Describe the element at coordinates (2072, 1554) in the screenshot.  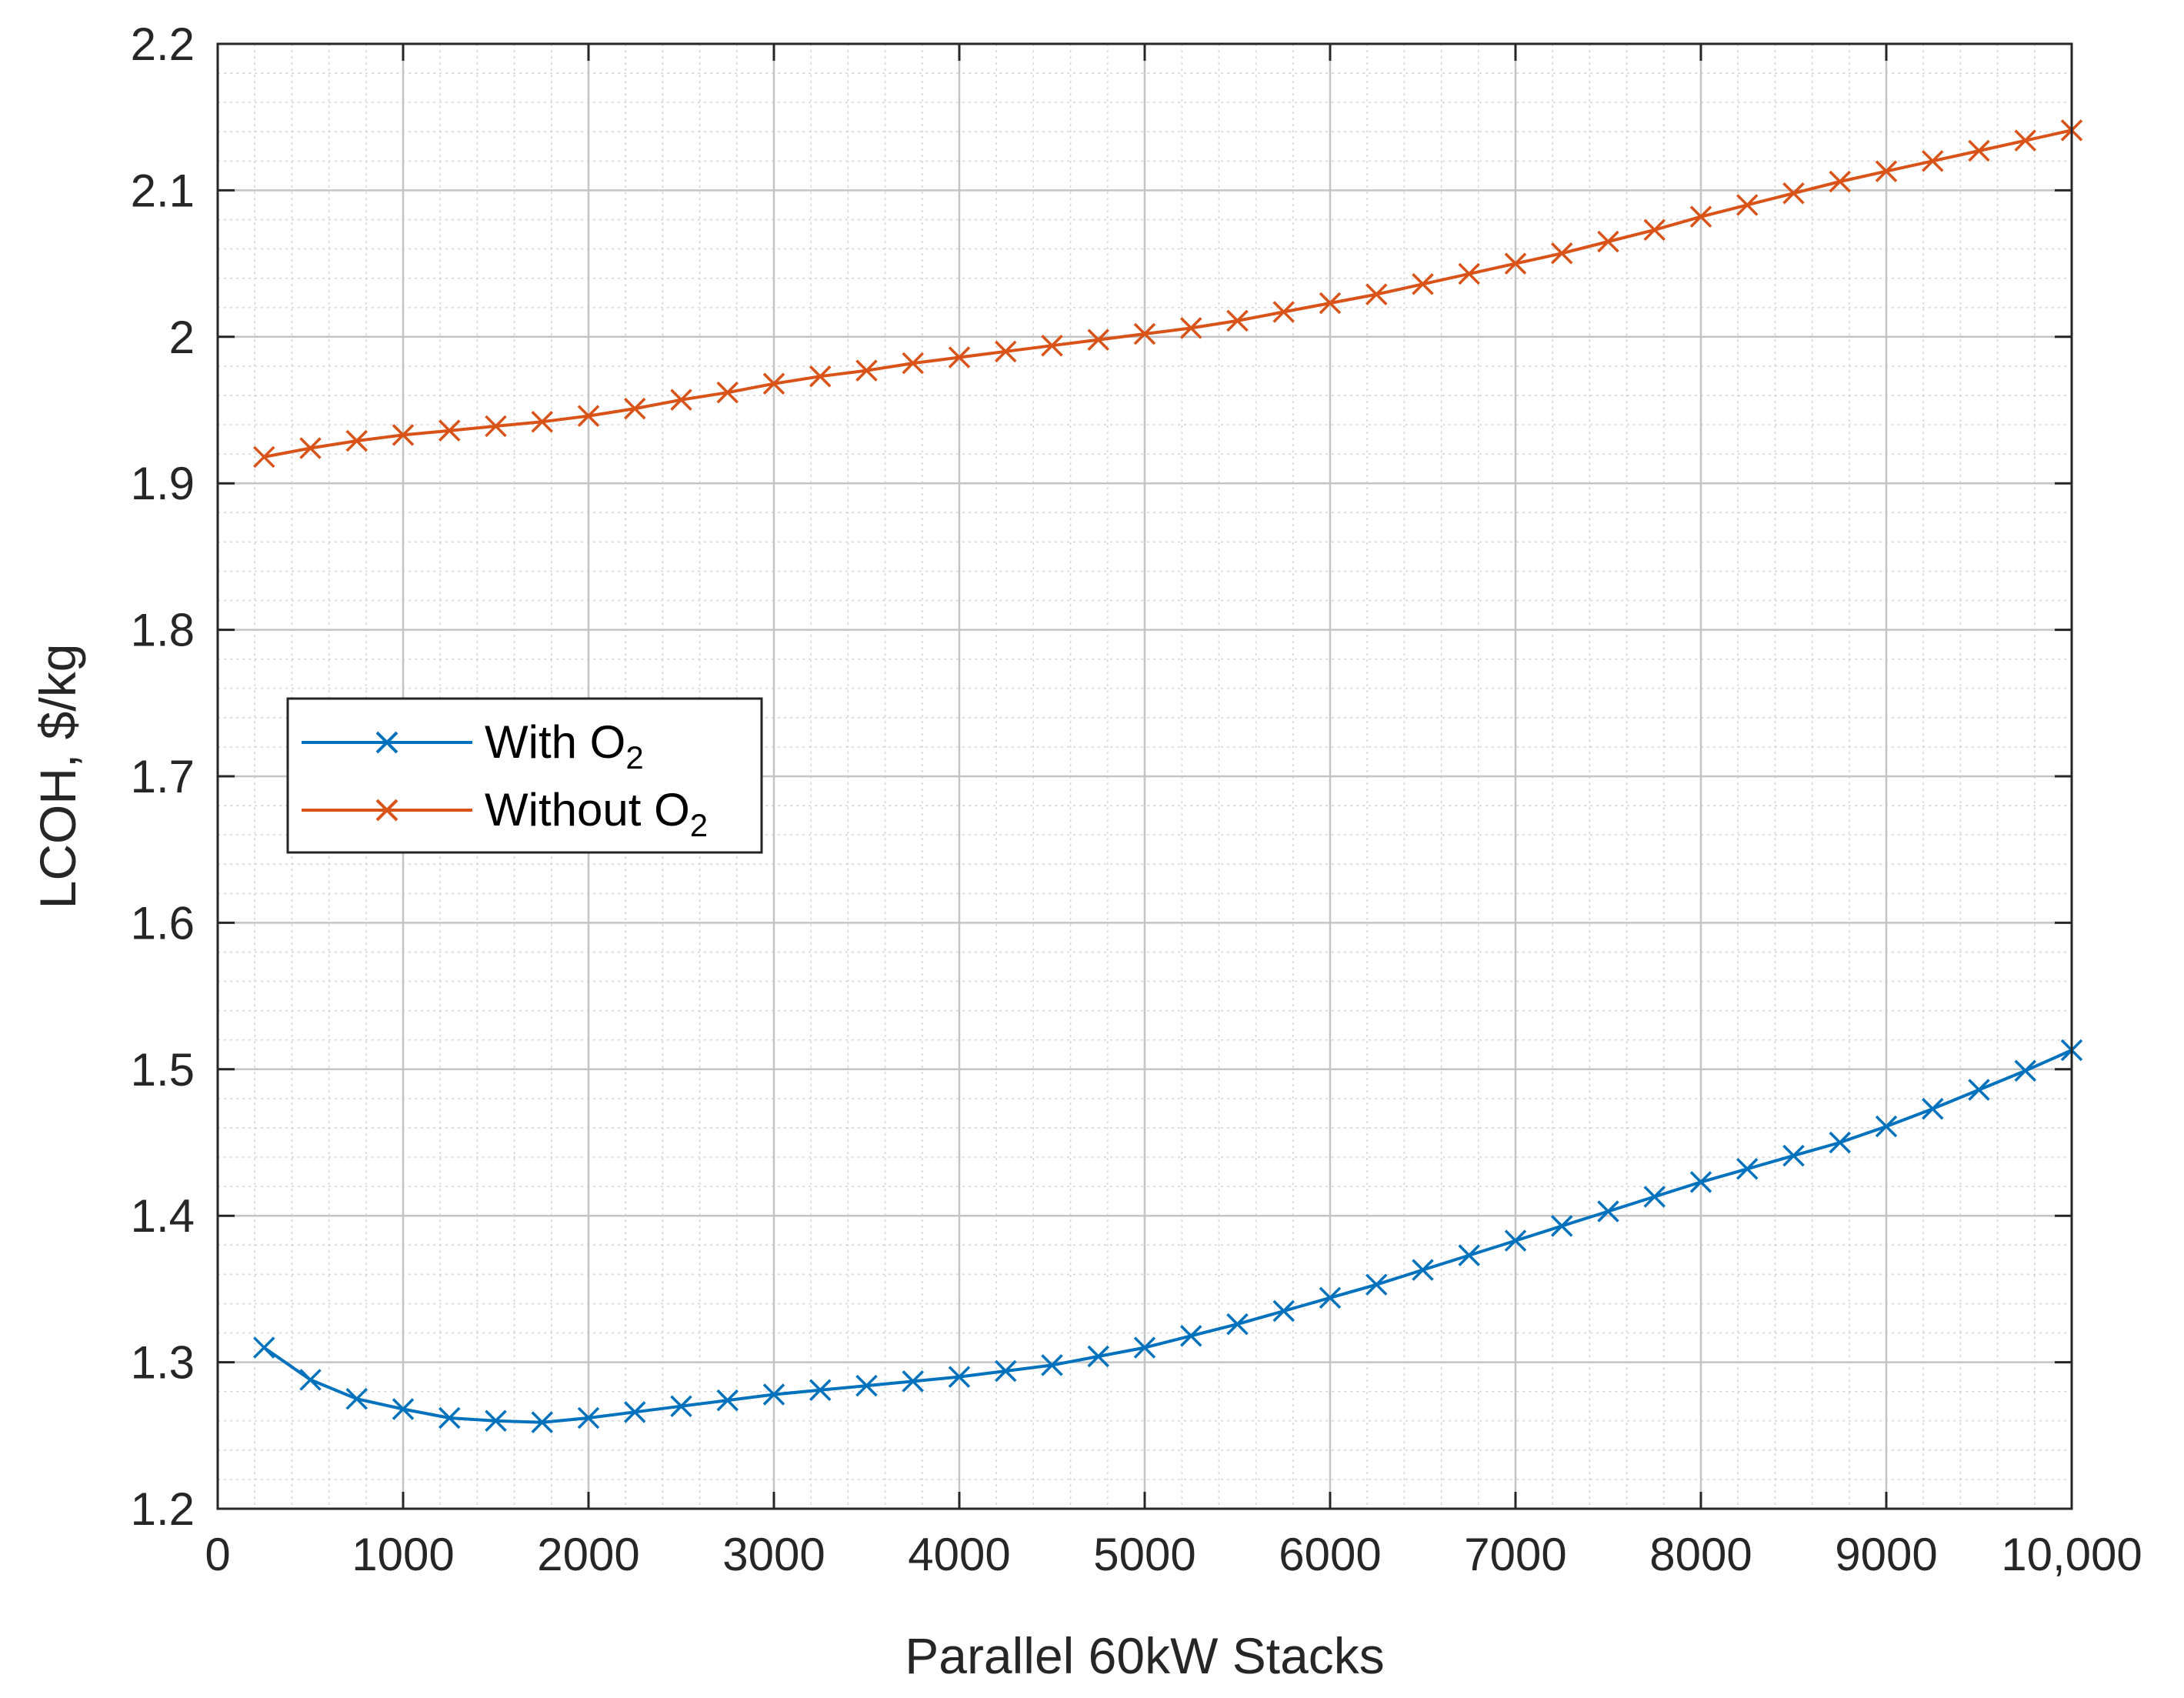
I see `x-tick-label: 10,000` at that location.